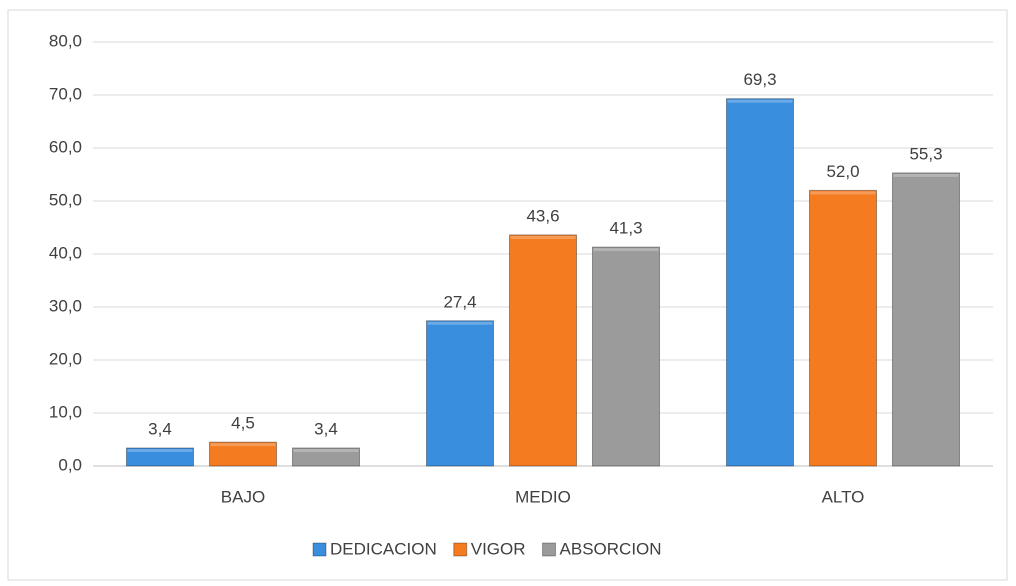 Image resolution: width=1016 pixels, height=586 pixels. What do you see at coordinates (65, 93) in the screenshot?
I see `y-tick-label: 70,0` at bounding box center [65, 93].